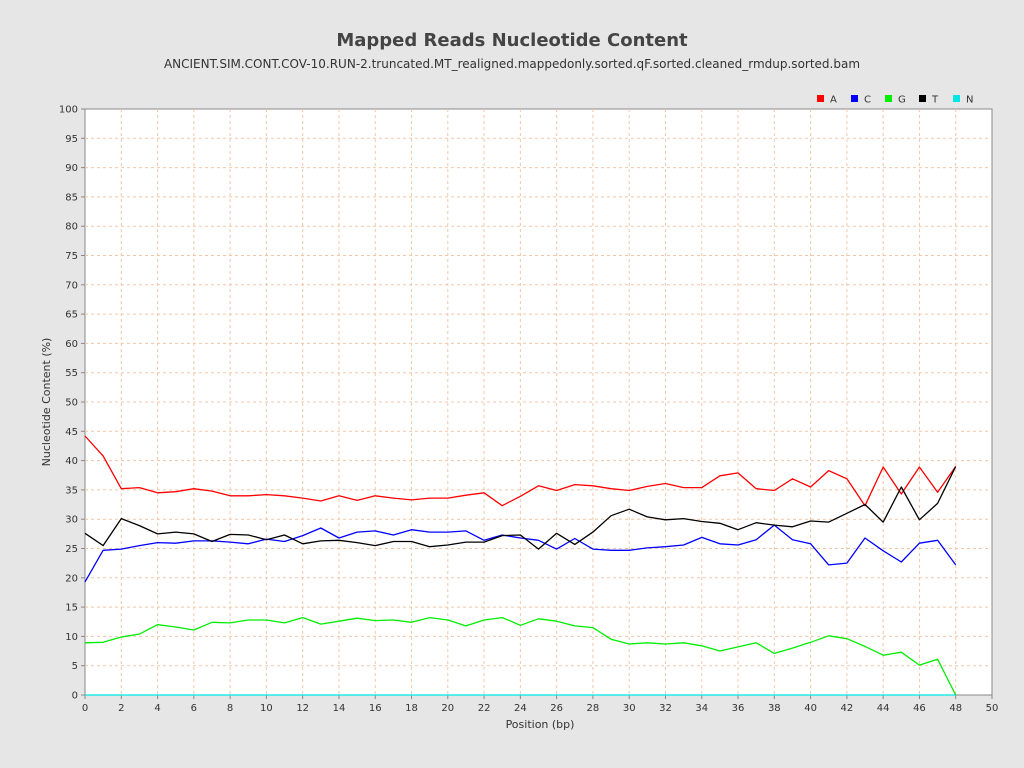  What do you see at coordinates (665, 708) in the screenshot?
I see `x-tick-label: 32` at bounding box center [665, 708].